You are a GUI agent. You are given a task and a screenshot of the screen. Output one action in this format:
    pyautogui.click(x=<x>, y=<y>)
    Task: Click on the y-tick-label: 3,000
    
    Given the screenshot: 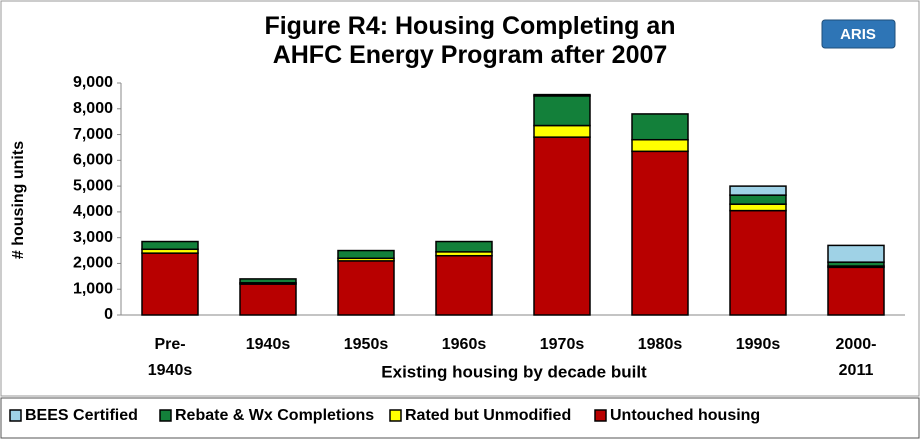 What is the action you would take?
    pyautogui.click(x=93, y=237)
    